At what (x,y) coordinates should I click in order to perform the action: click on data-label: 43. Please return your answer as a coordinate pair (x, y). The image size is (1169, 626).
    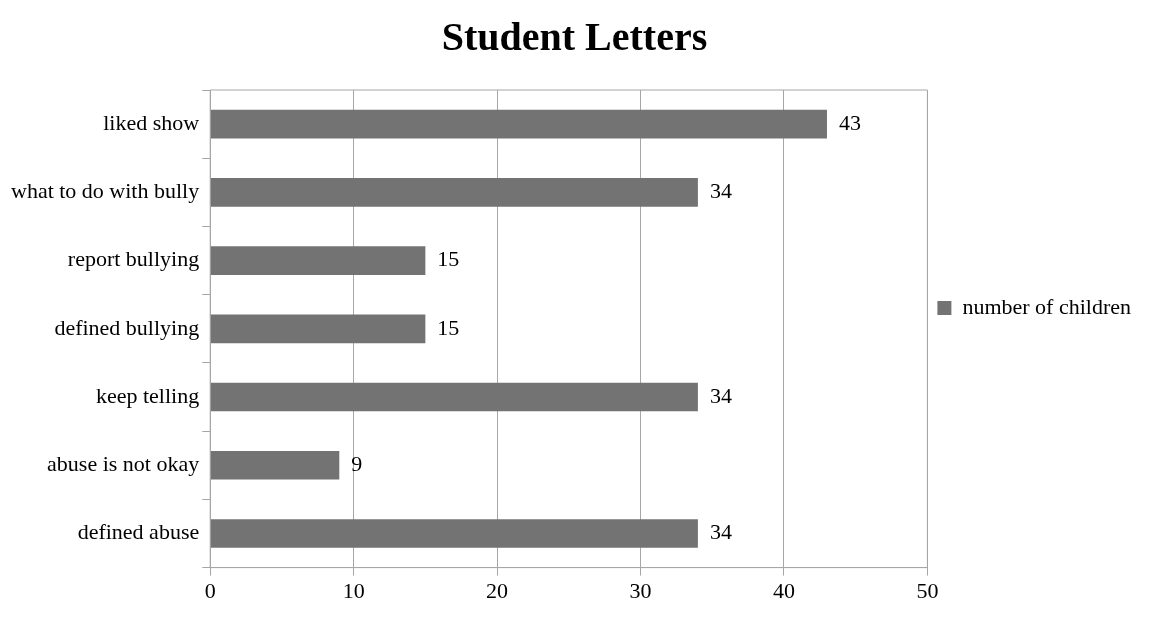
    Looking at the image, I should click on (849, 122).